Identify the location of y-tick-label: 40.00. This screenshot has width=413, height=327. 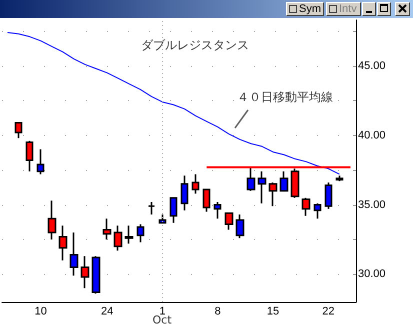
(372, 135).